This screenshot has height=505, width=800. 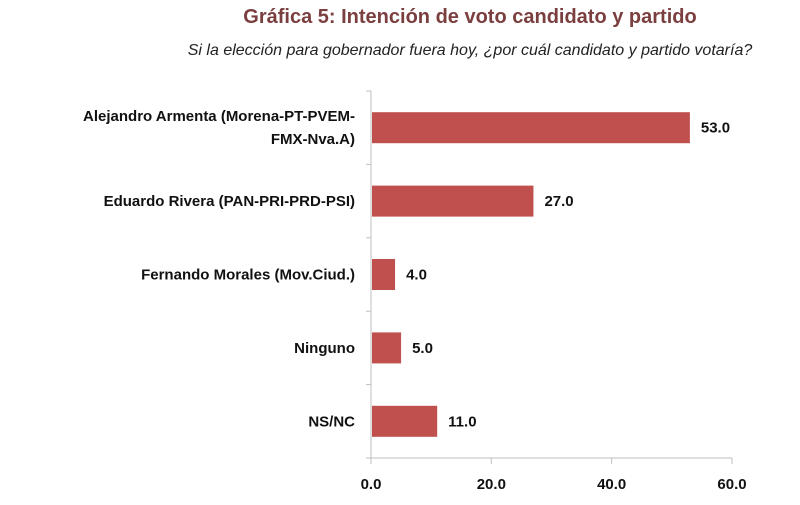 I want to click on category-label-4-line-0: NS/NC, so click(x=331, y=421).